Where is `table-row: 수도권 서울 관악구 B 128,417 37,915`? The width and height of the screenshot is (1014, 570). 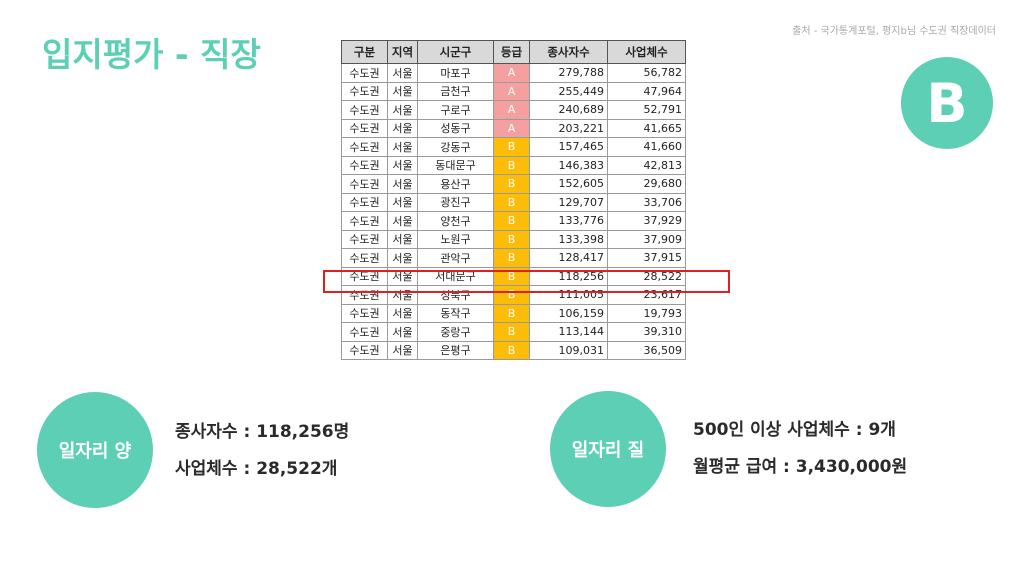 table-row: 수도권 서울 관악구 B 128,417 37,915 is located at coordinates (513, 258).